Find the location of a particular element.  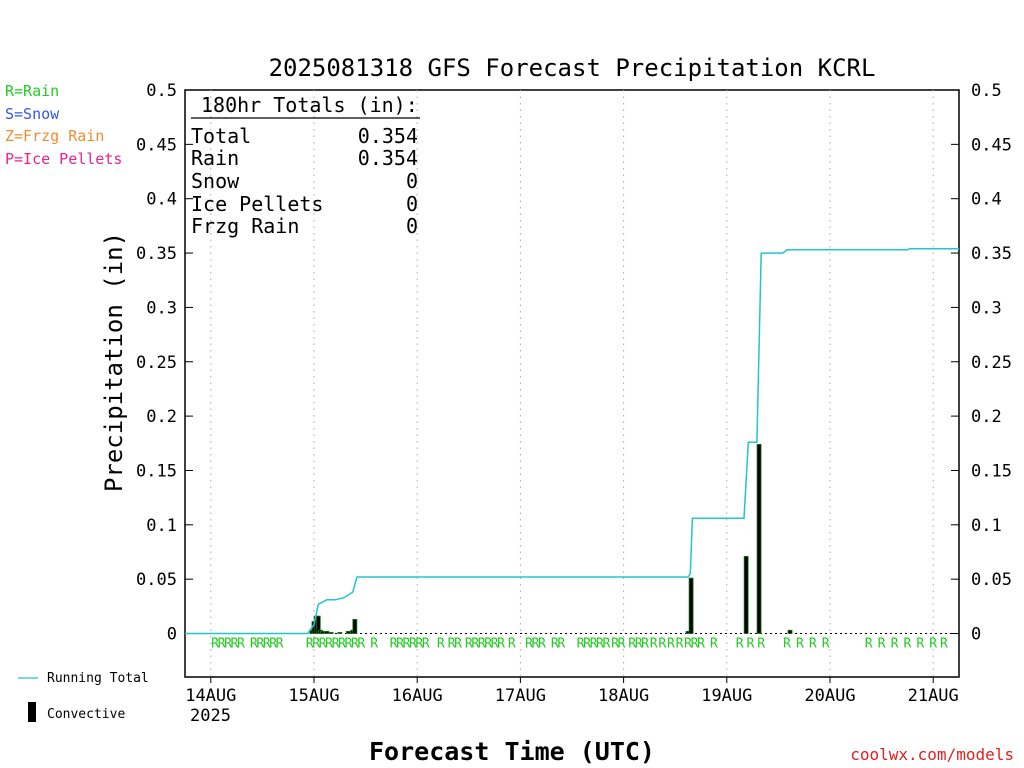

totals-label-total: Total is located at coordinates (221, 136).